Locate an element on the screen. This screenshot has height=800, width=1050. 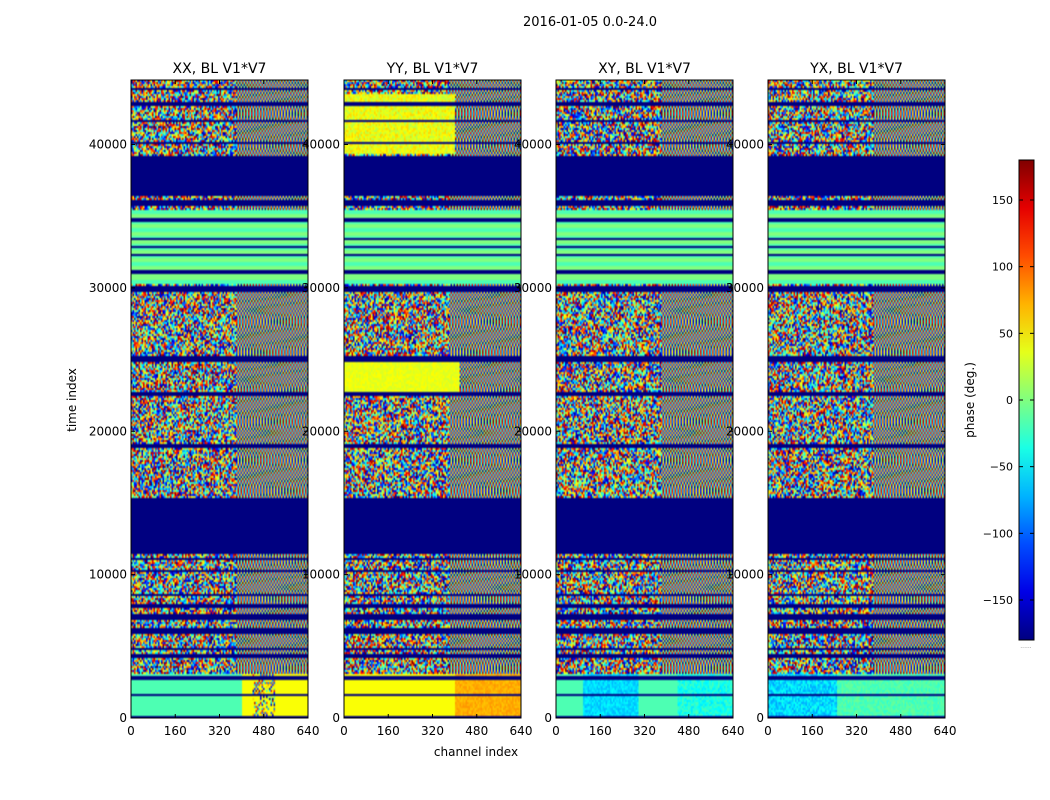
colorbar-tick-label: −150 is located at coordinates (998, 600).